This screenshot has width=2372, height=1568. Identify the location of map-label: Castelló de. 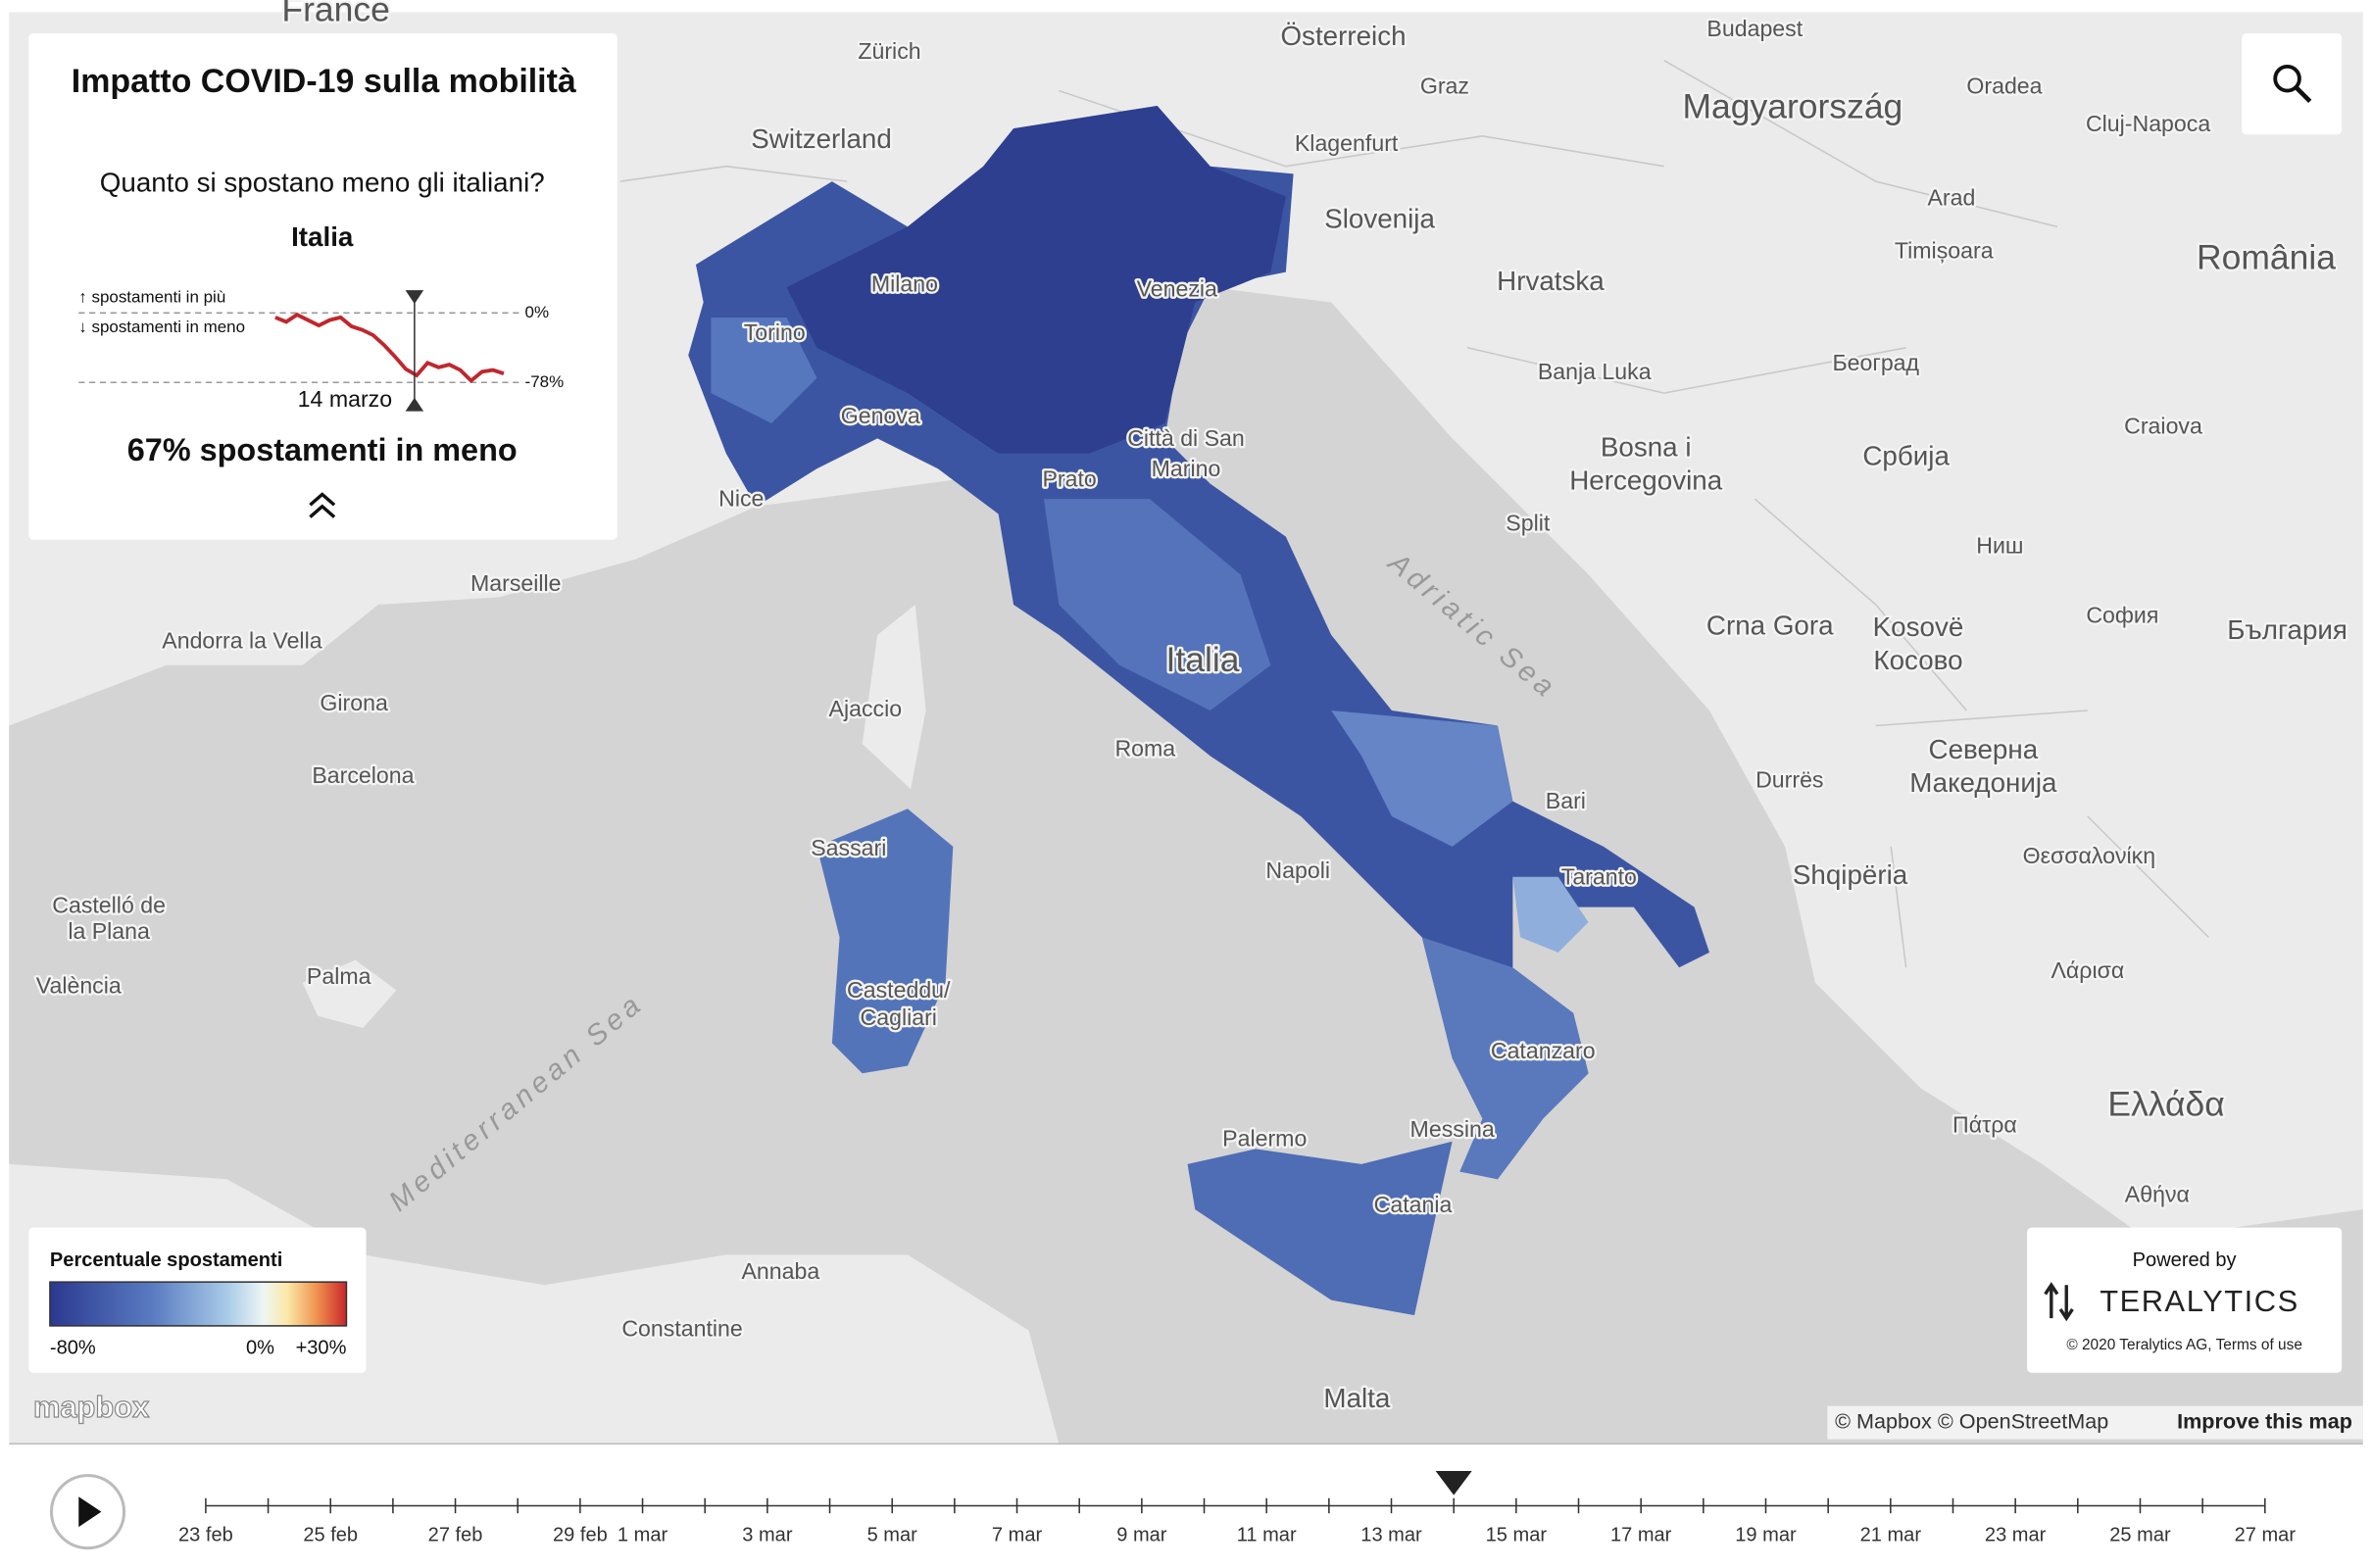
(109, 905).